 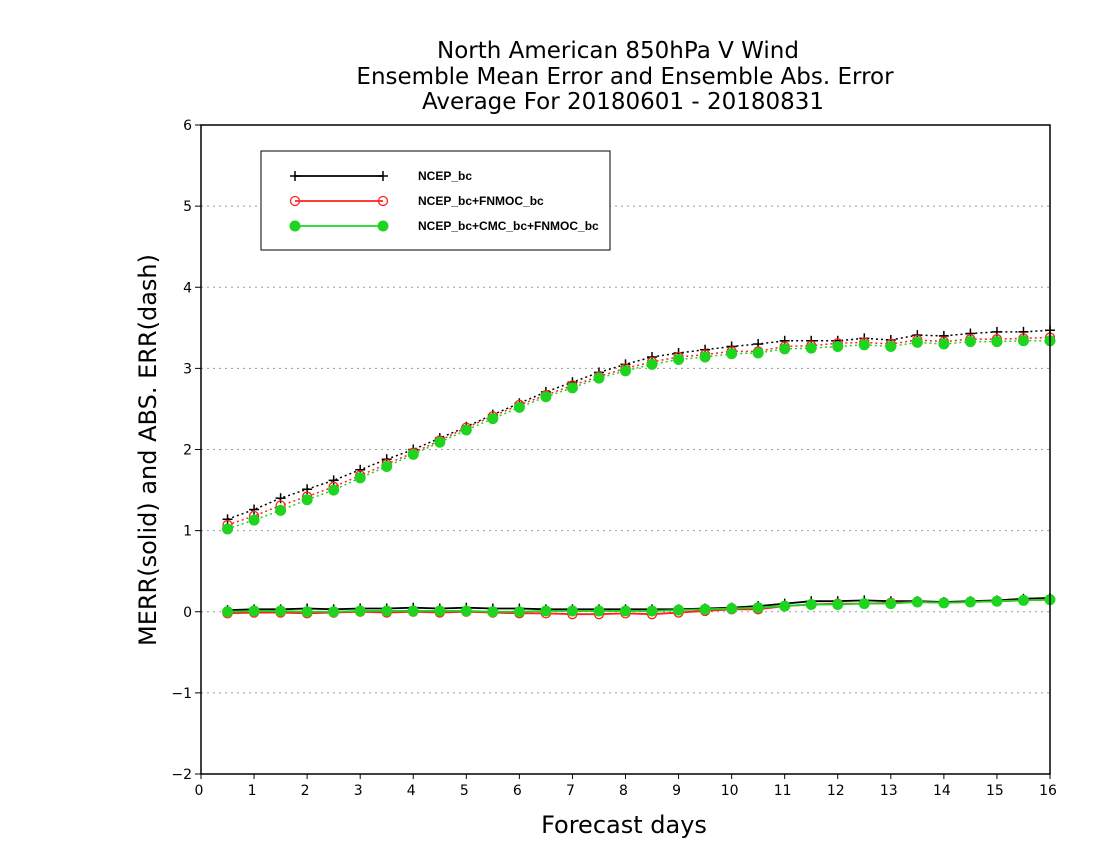 I want to click on legend-item-ncep-bc-cmc-bc-fnmoc-bc: NCEP_bc+CMC_bc+FNMOC_bc, so click(x=444, y=226).